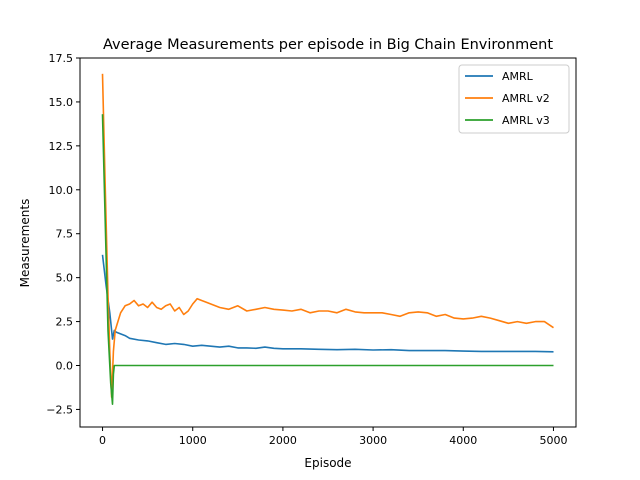  I want to click on legend-frame, so click(514, 99).